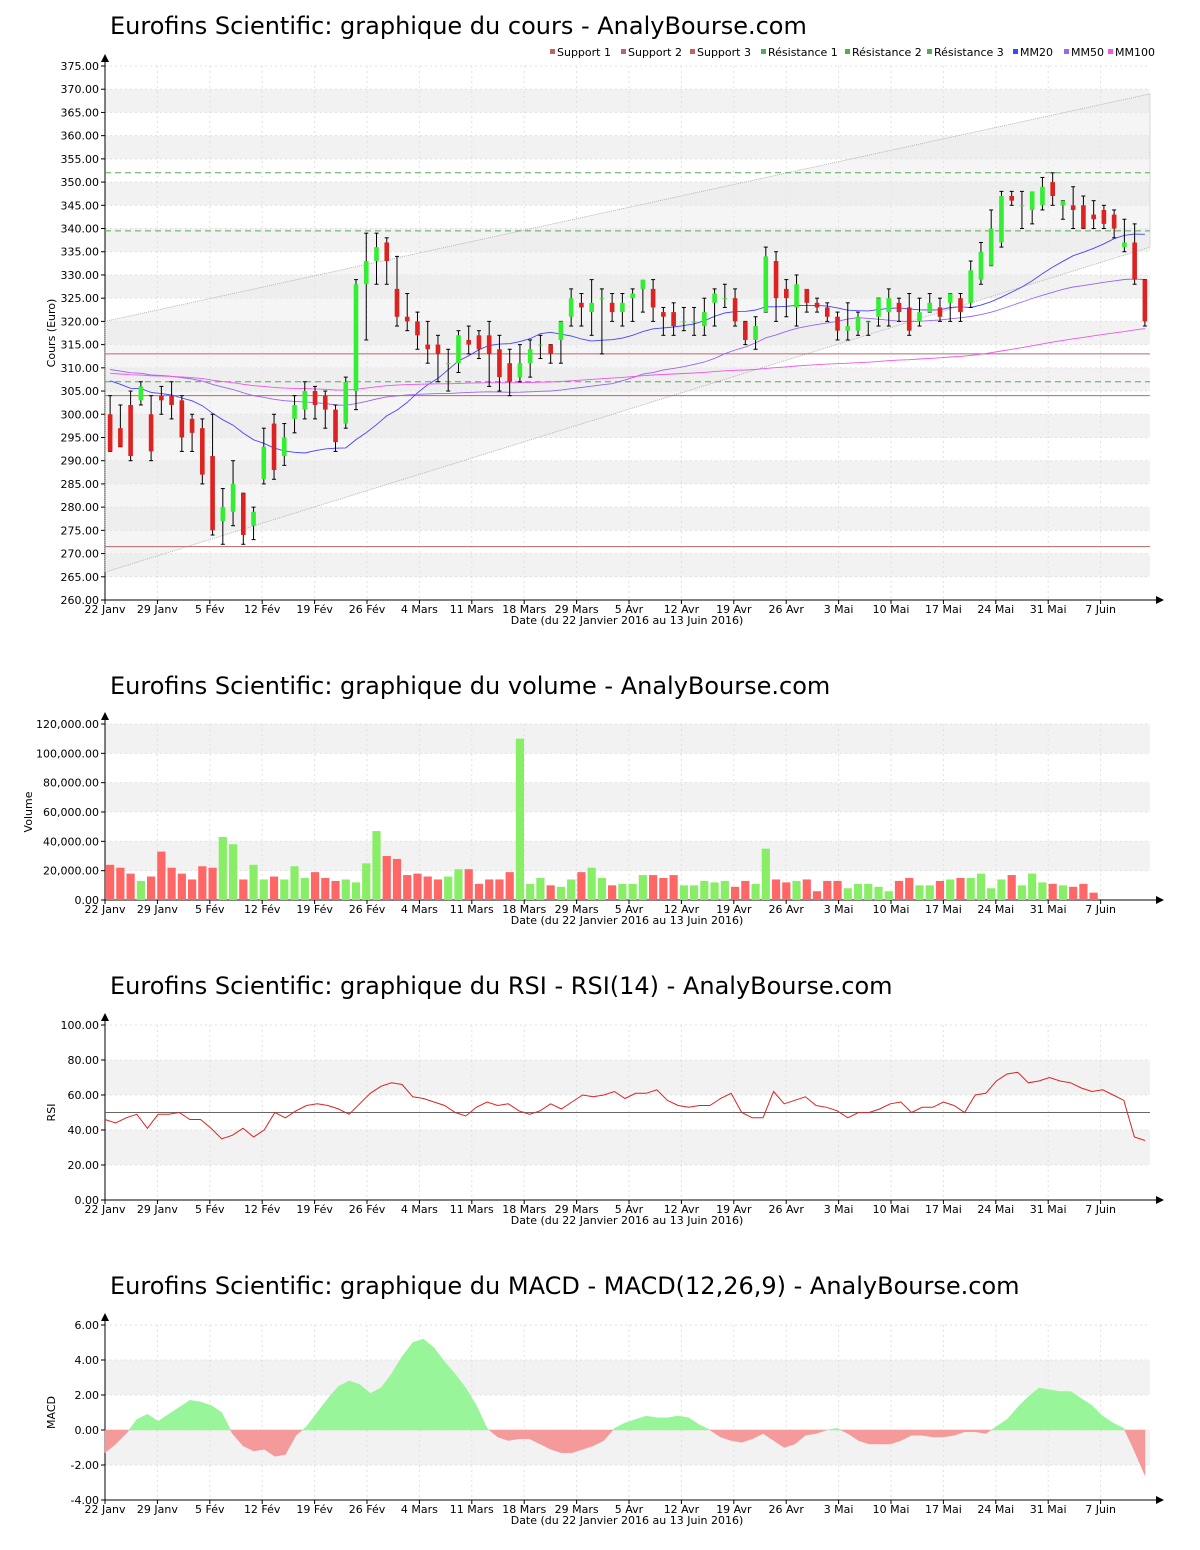  What do you see at coordinates (682, 909) in the screenshot?
I see `volume-xtick-label: 12 Avr` at bounding box center [682, 909].